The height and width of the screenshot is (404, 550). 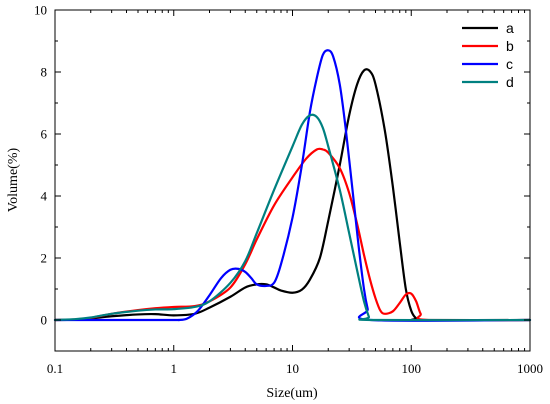 I want to click on legend-label-a: a, so click(x=510, y=28).